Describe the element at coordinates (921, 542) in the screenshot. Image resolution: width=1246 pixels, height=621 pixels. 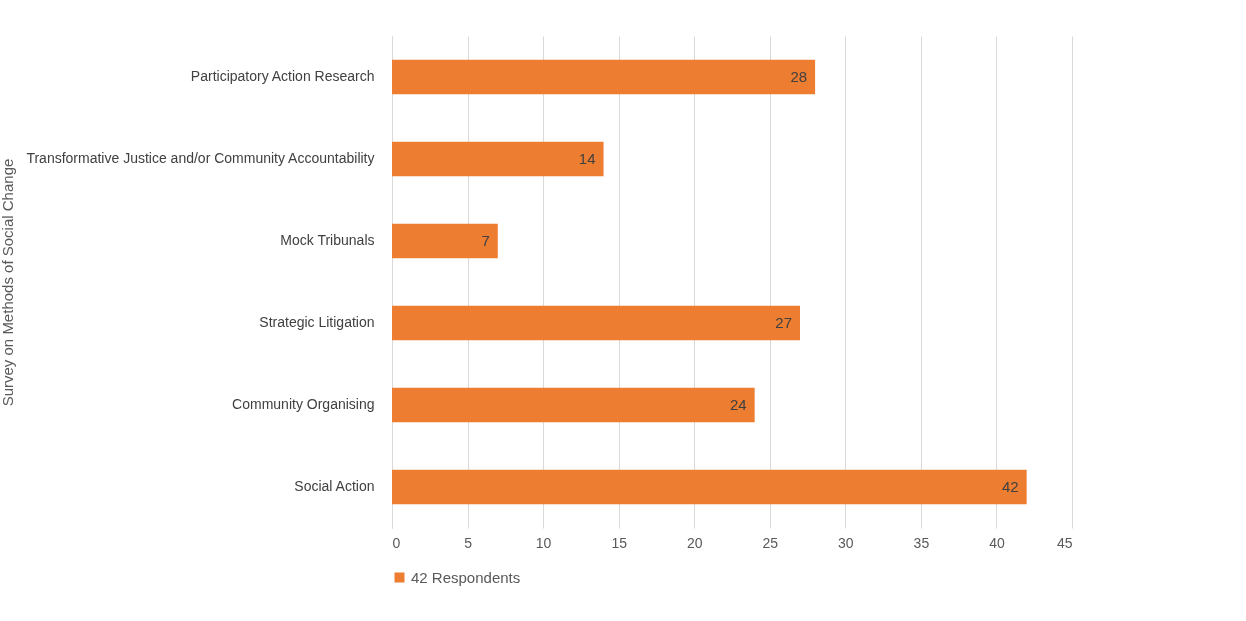
I see `x-tick-label: 35` at that location.